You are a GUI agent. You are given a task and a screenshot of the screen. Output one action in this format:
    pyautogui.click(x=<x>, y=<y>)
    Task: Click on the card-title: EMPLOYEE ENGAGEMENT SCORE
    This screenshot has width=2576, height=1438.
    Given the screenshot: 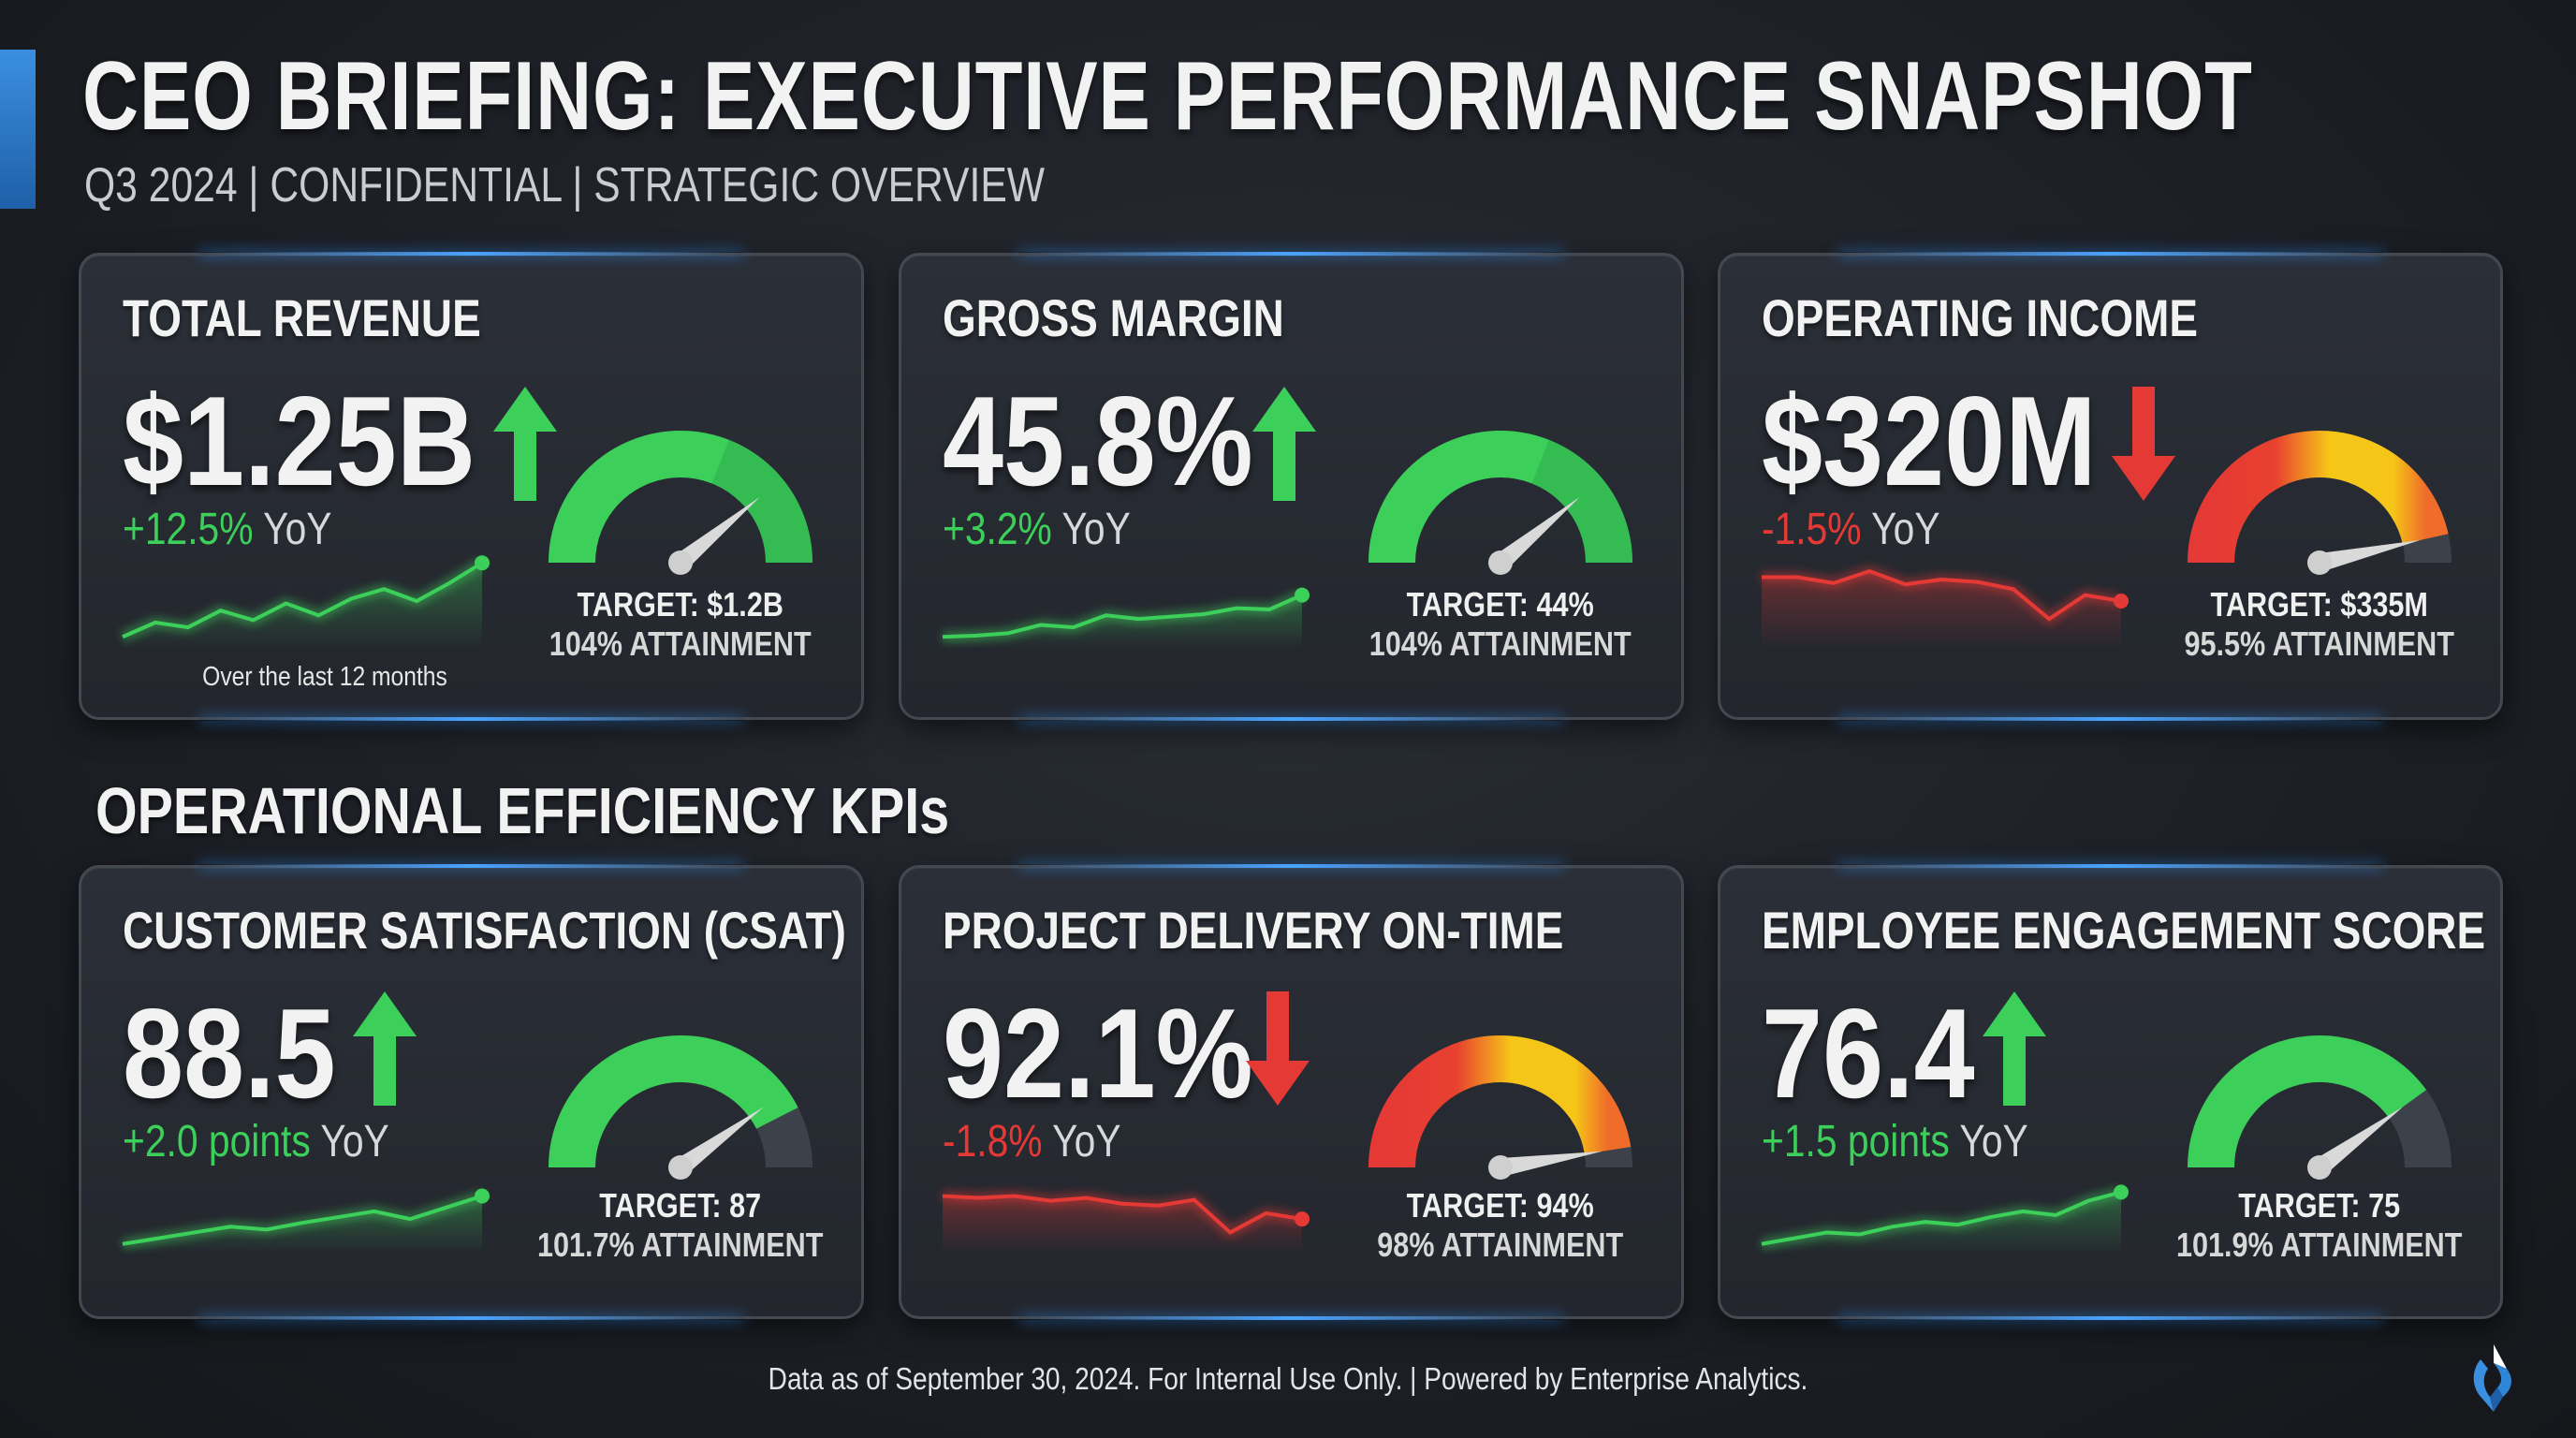 What is the action you would take?
    pyautogui.click(x=2124, y=930)
    